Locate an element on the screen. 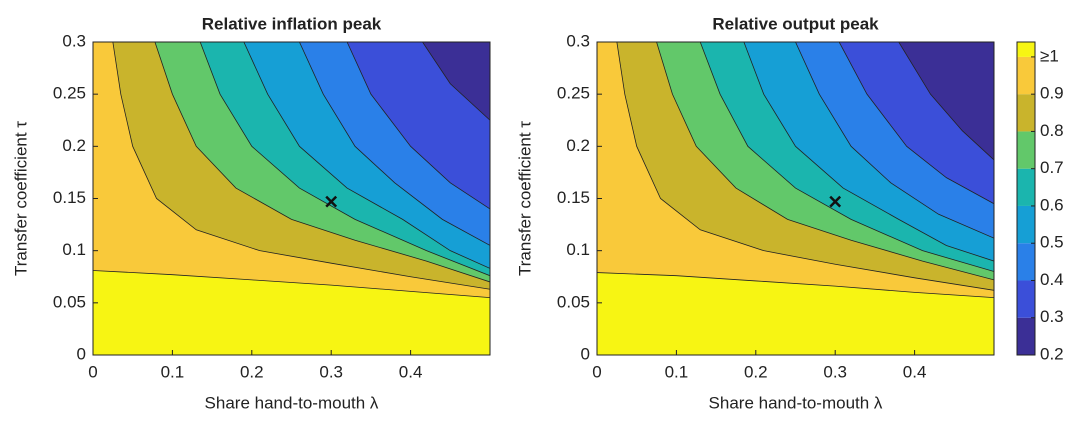  colorbar-tick-label: 0.9 is located at coordinates (1052, 93).